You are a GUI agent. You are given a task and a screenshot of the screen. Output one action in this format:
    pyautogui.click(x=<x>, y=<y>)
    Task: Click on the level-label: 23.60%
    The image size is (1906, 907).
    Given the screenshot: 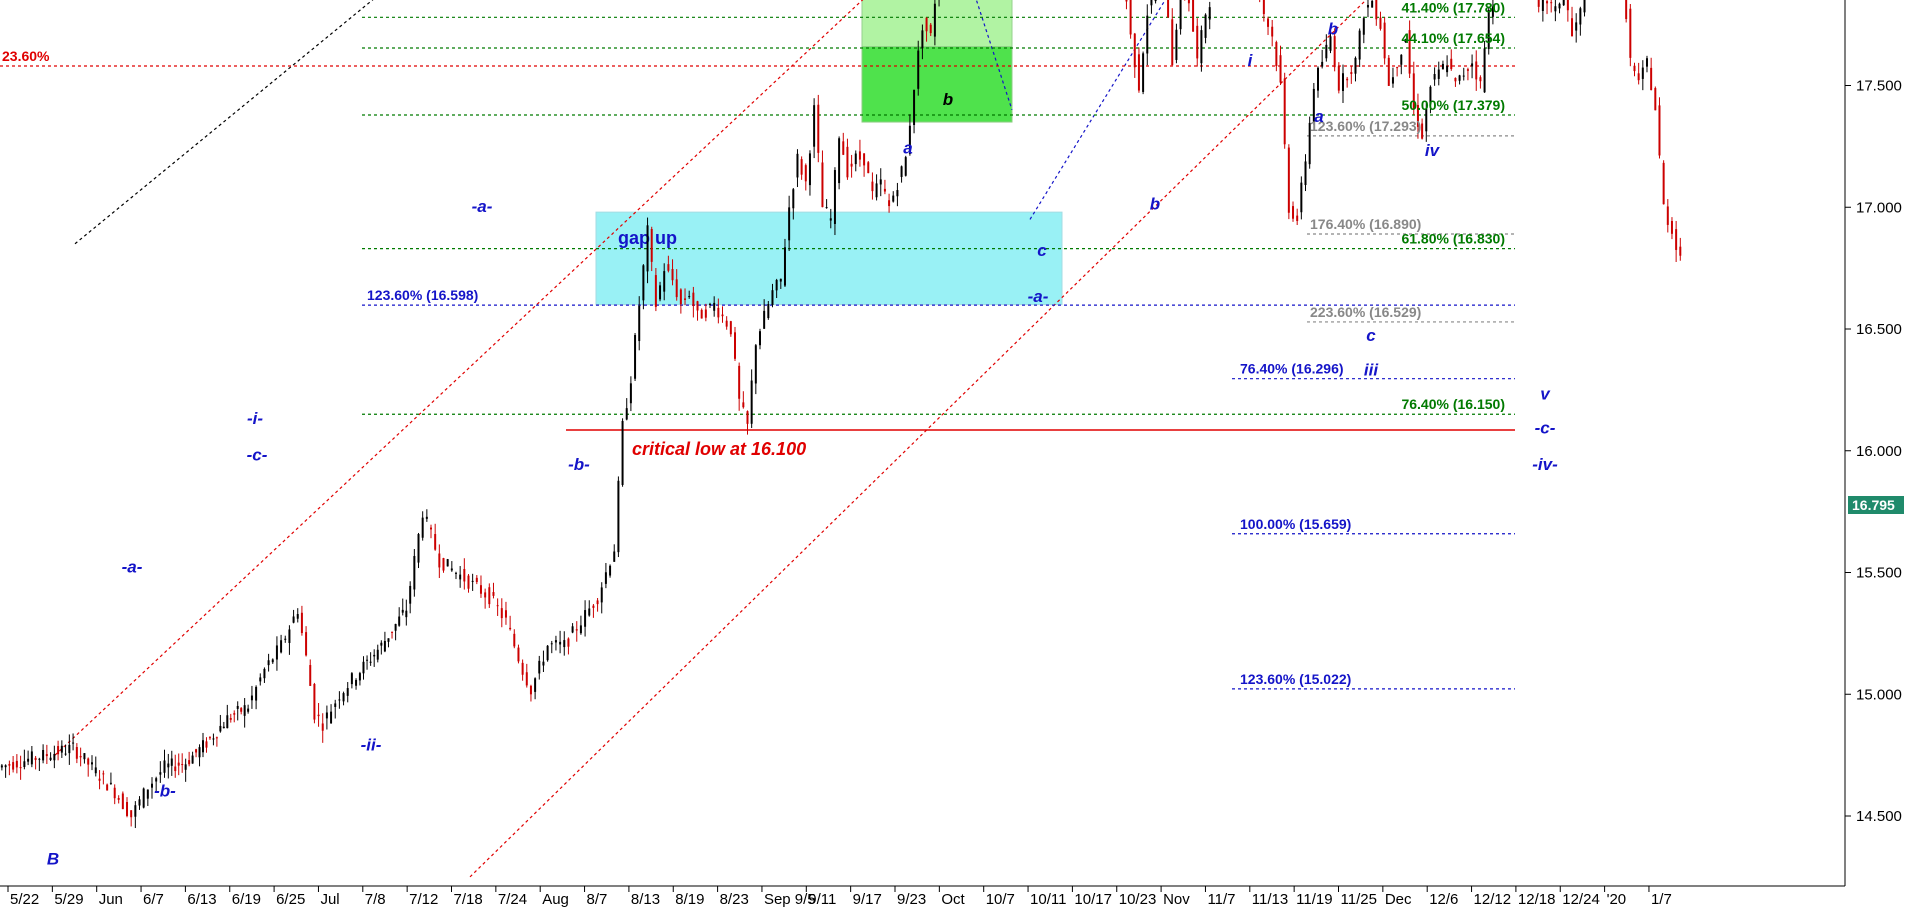 What is the action you would take?
    pyautogui.click(x=26, y=56)
    